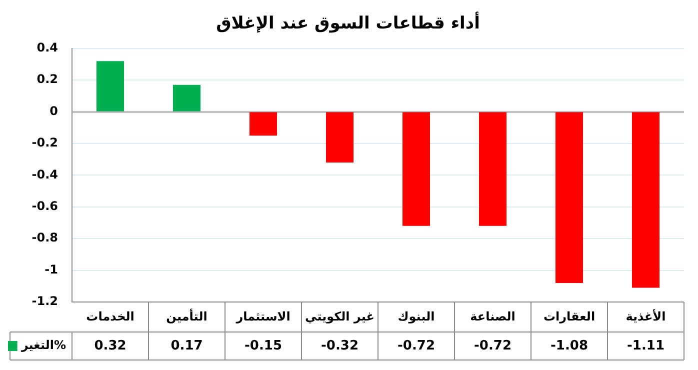 This screenshot has width=698, height=370. I want to click on data-label: 0.17, so click(186, 346).